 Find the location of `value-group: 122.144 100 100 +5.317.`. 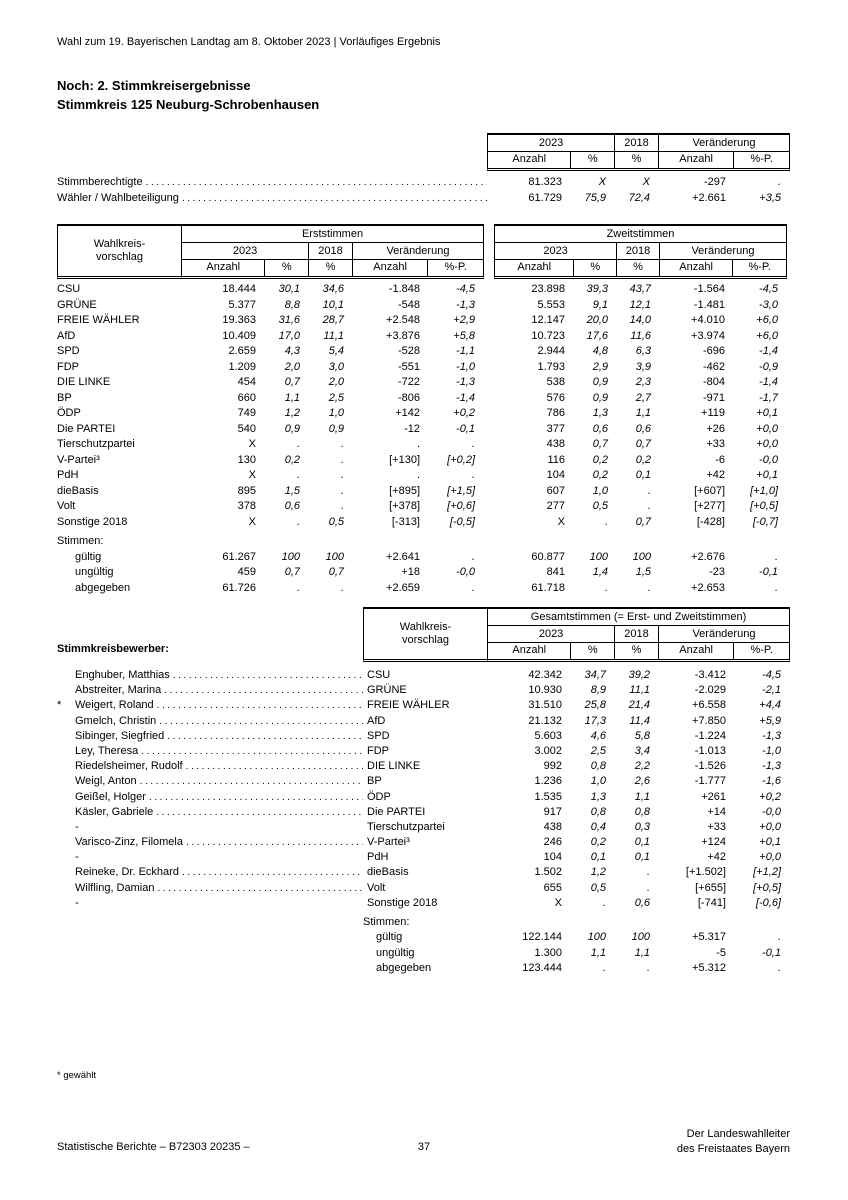

value-group: 122.144 100 100 +5.317. is located at coordinates (638, 937).